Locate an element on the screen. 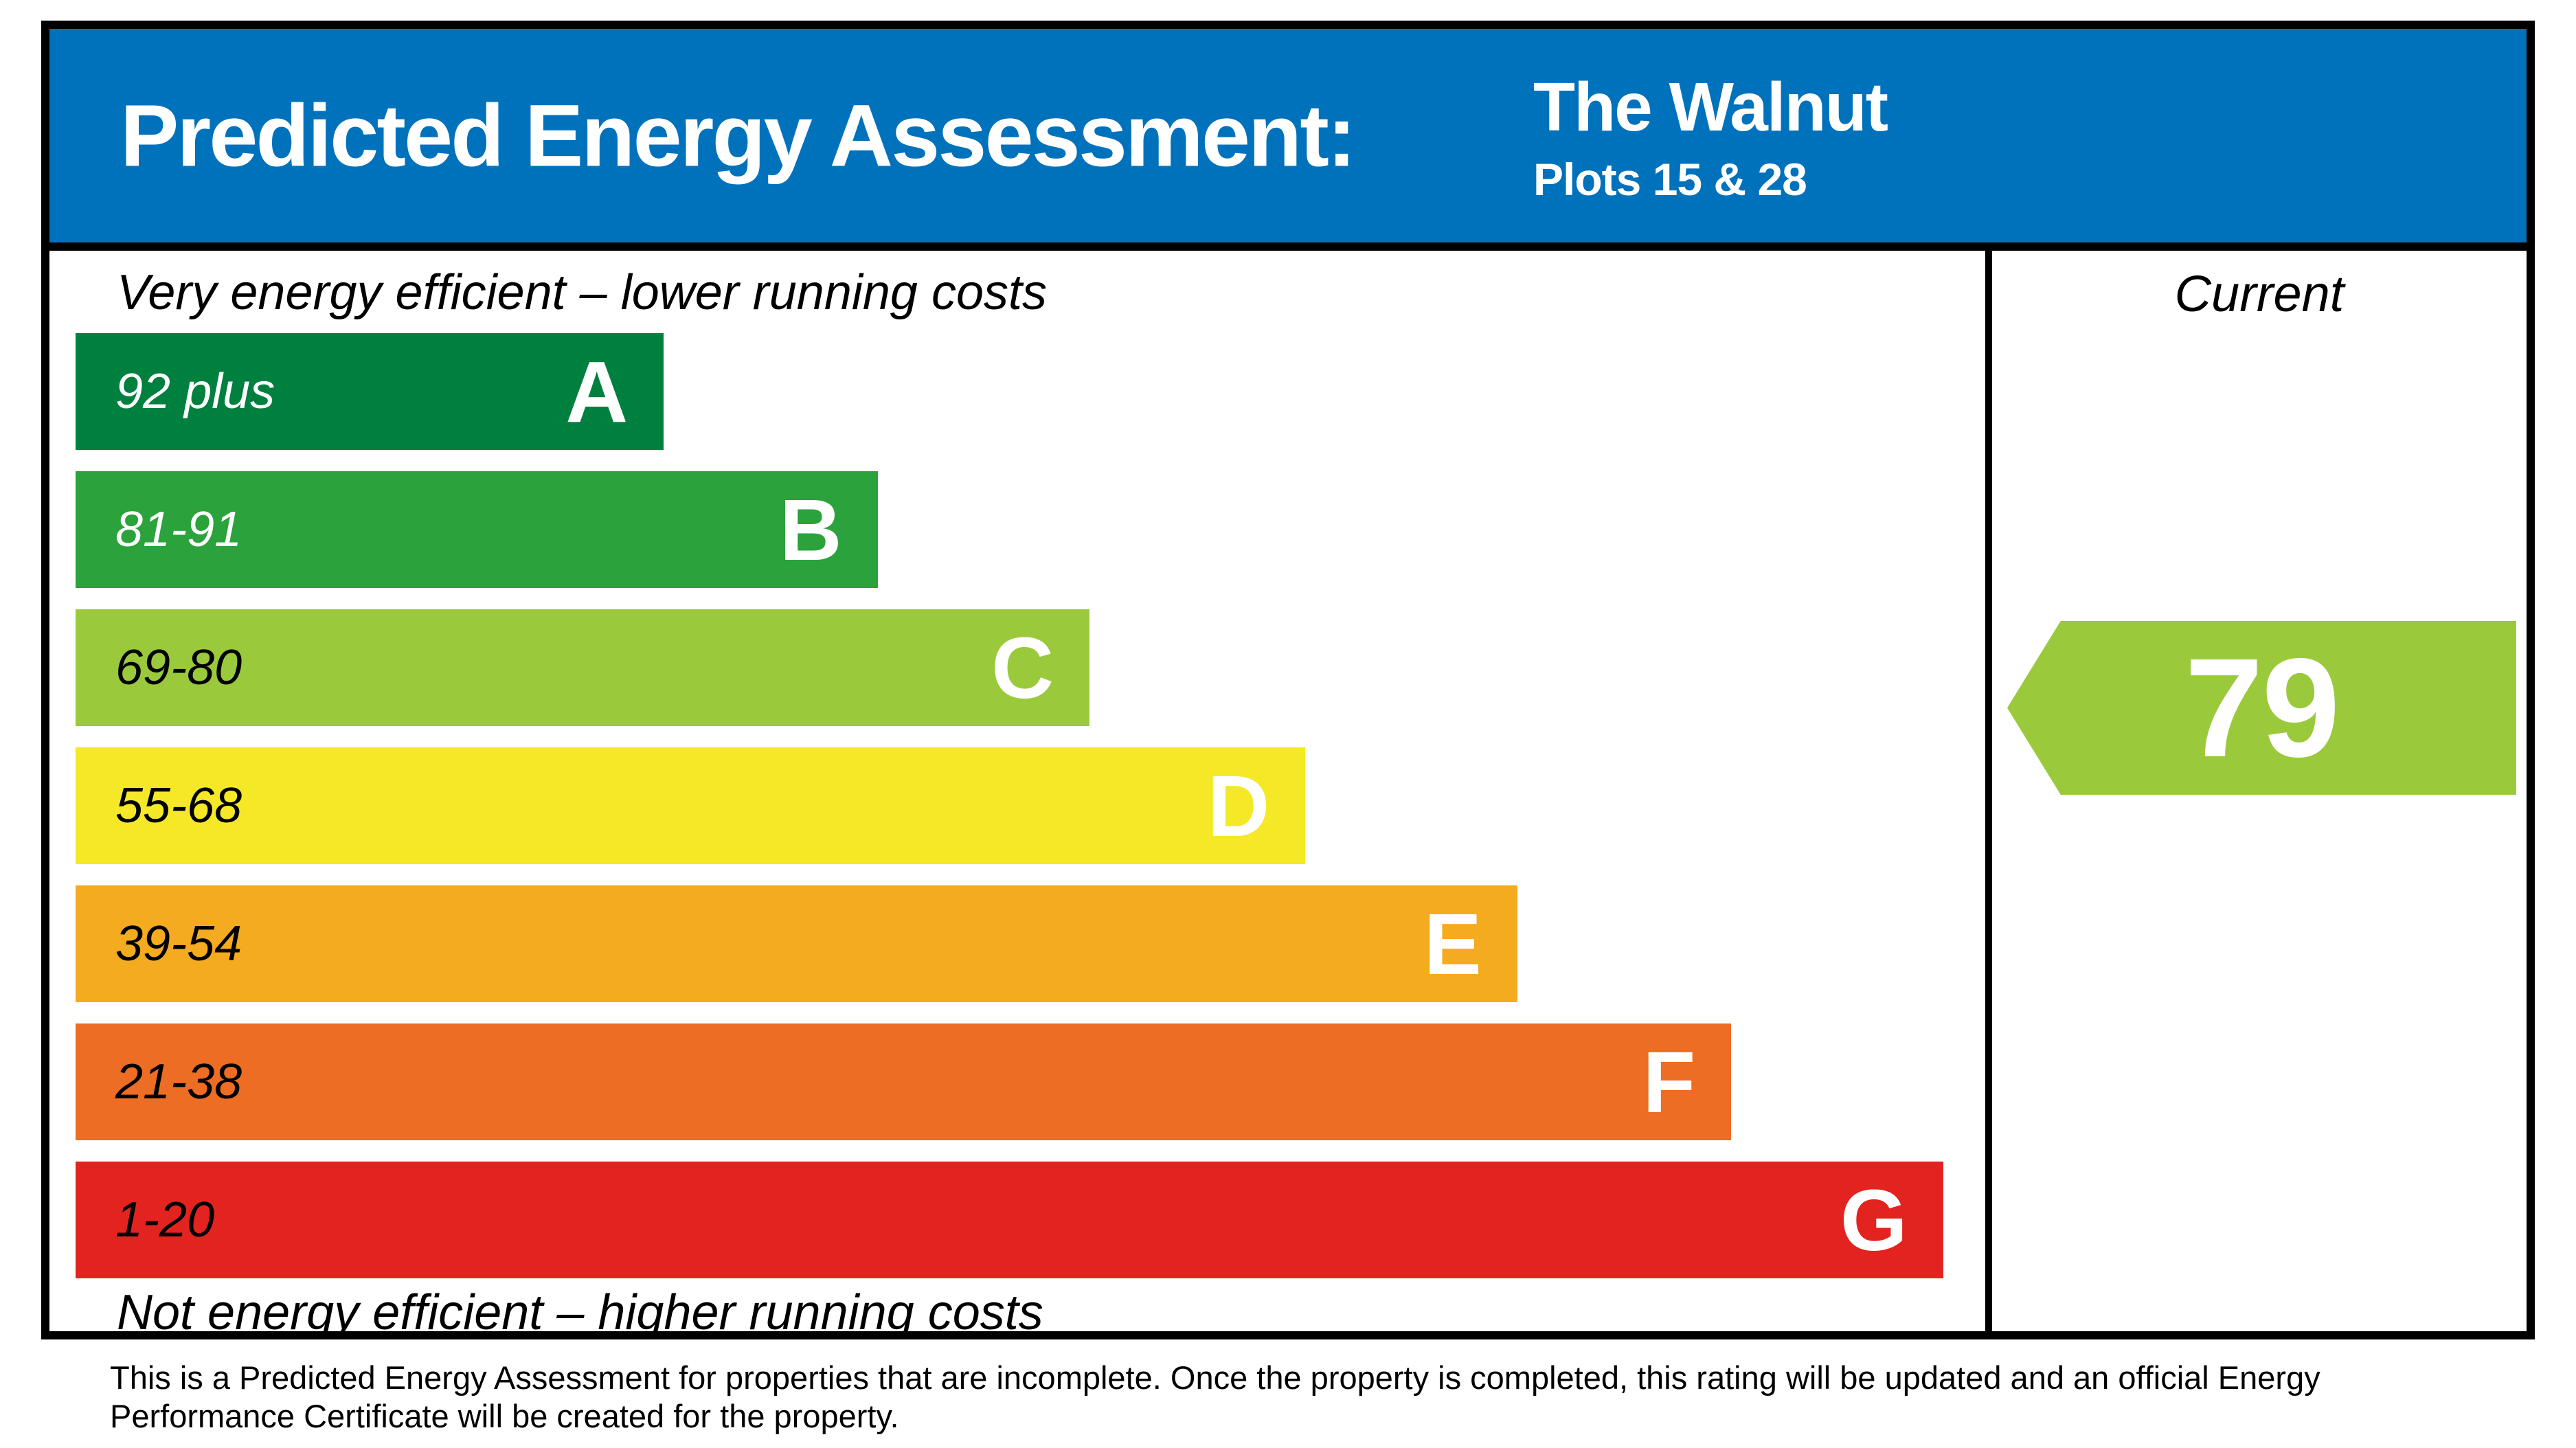 This screenshot has width=2576, height=1448. current-rating-arrow: 79 is located at coordinates (2261, 708).